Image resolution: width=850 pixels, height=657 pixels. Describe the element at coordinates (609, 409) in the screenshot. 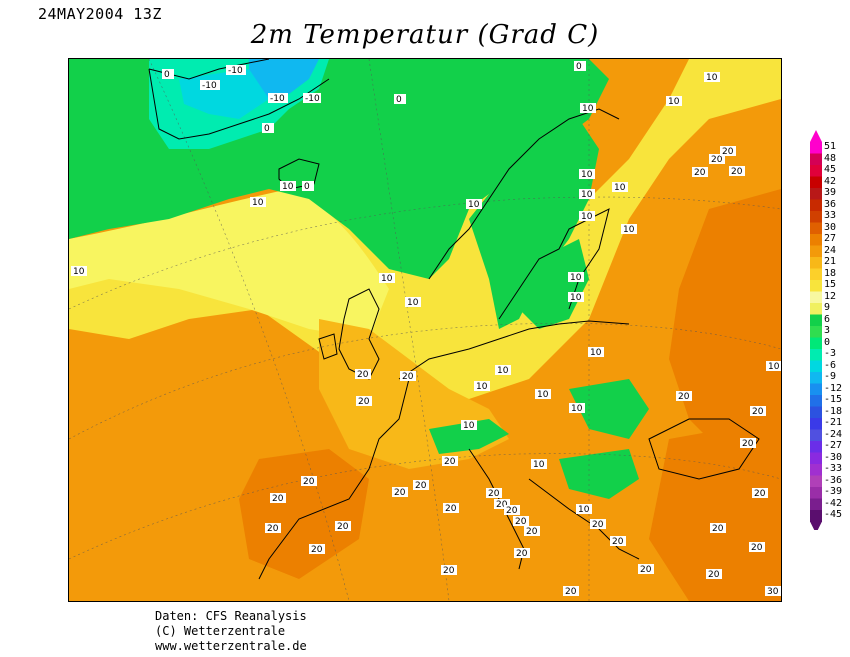

I see `field-green-carpathians` at that location.